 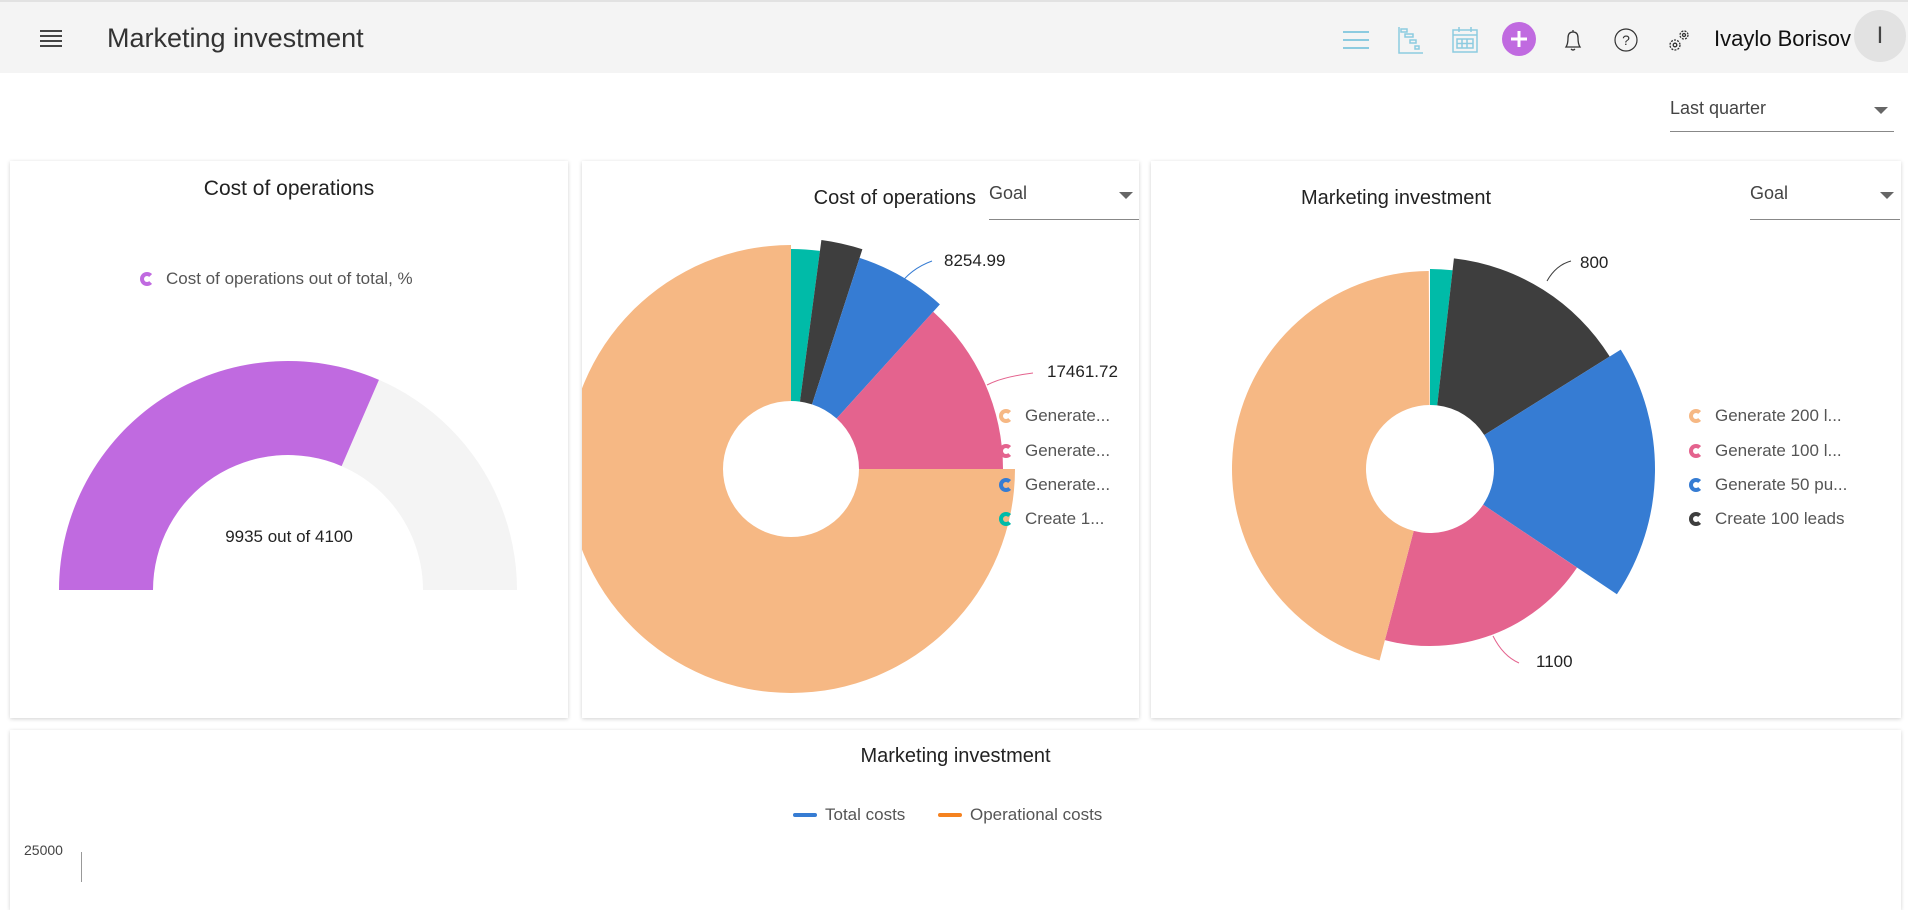 What do you see at coordinates (289, 278) in the screenshot?
I see `legend-label: Cost of operations out of total, %` at bounding box center [289, 278].